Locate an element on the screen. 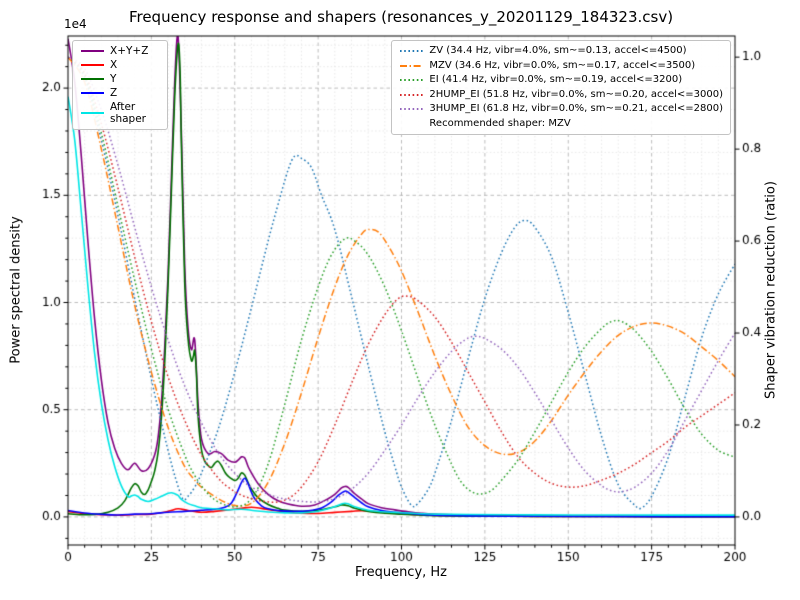 This screenshot has width=800, height=600. left-y-axis-label: Power spectral density is located at coordinates (16, 290).